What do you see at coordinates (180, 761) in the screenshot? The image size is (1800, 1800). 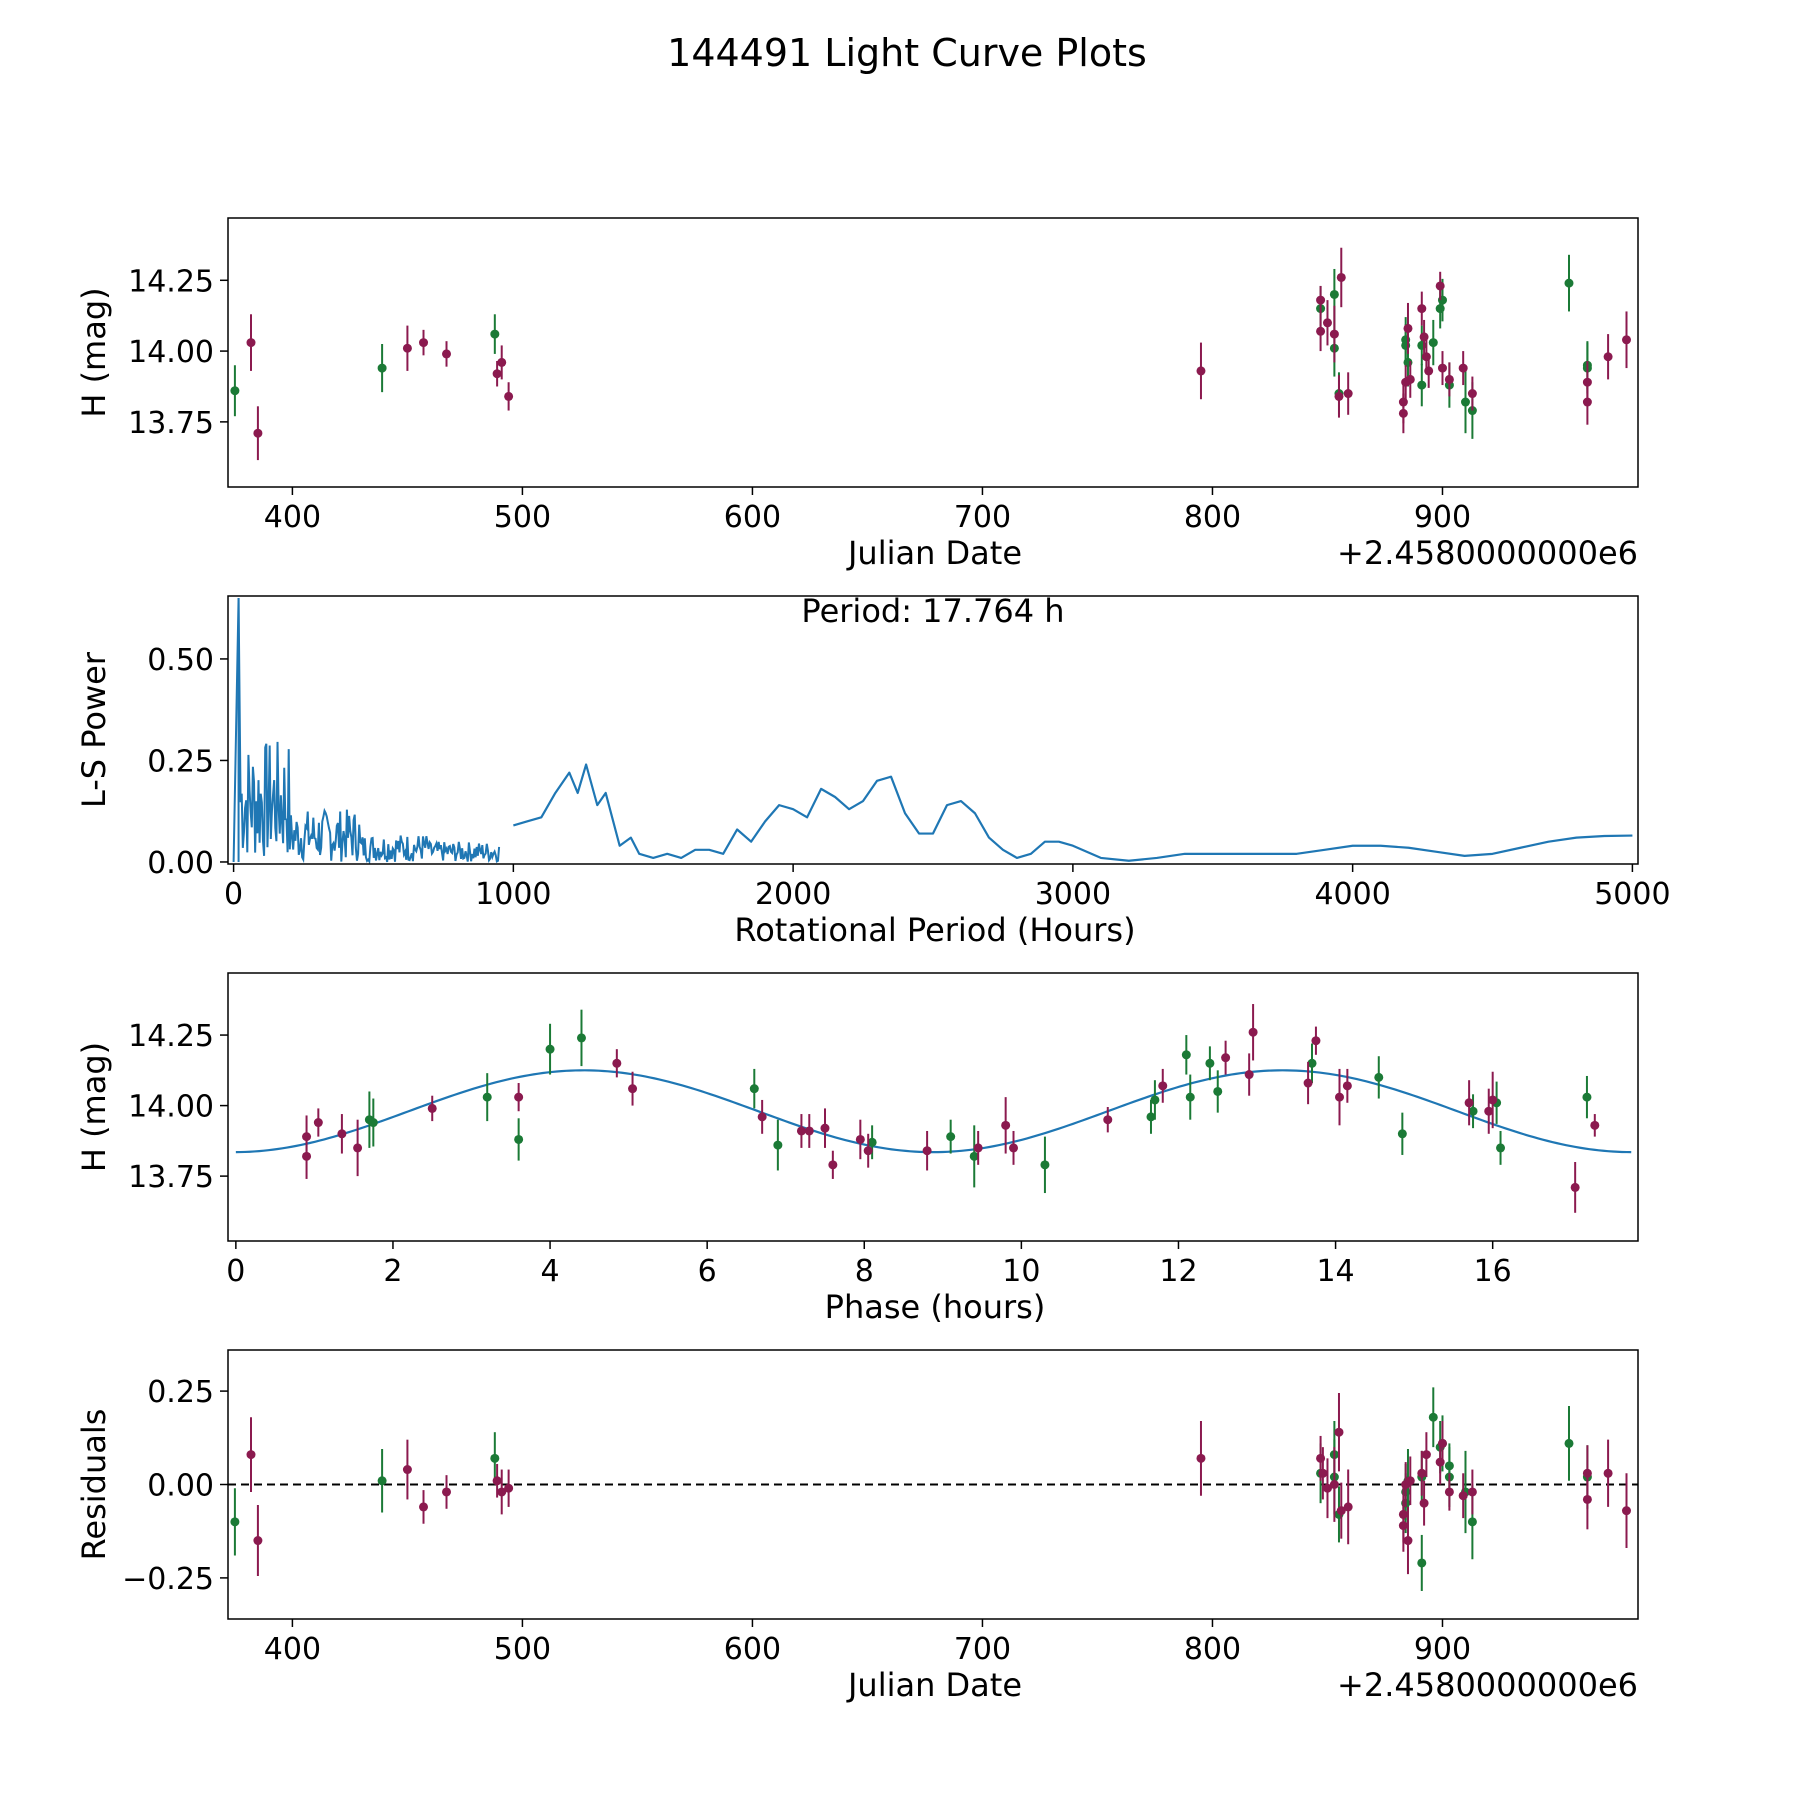 I see `y-tick-label: 0.25` at bounding box center [180, 761].